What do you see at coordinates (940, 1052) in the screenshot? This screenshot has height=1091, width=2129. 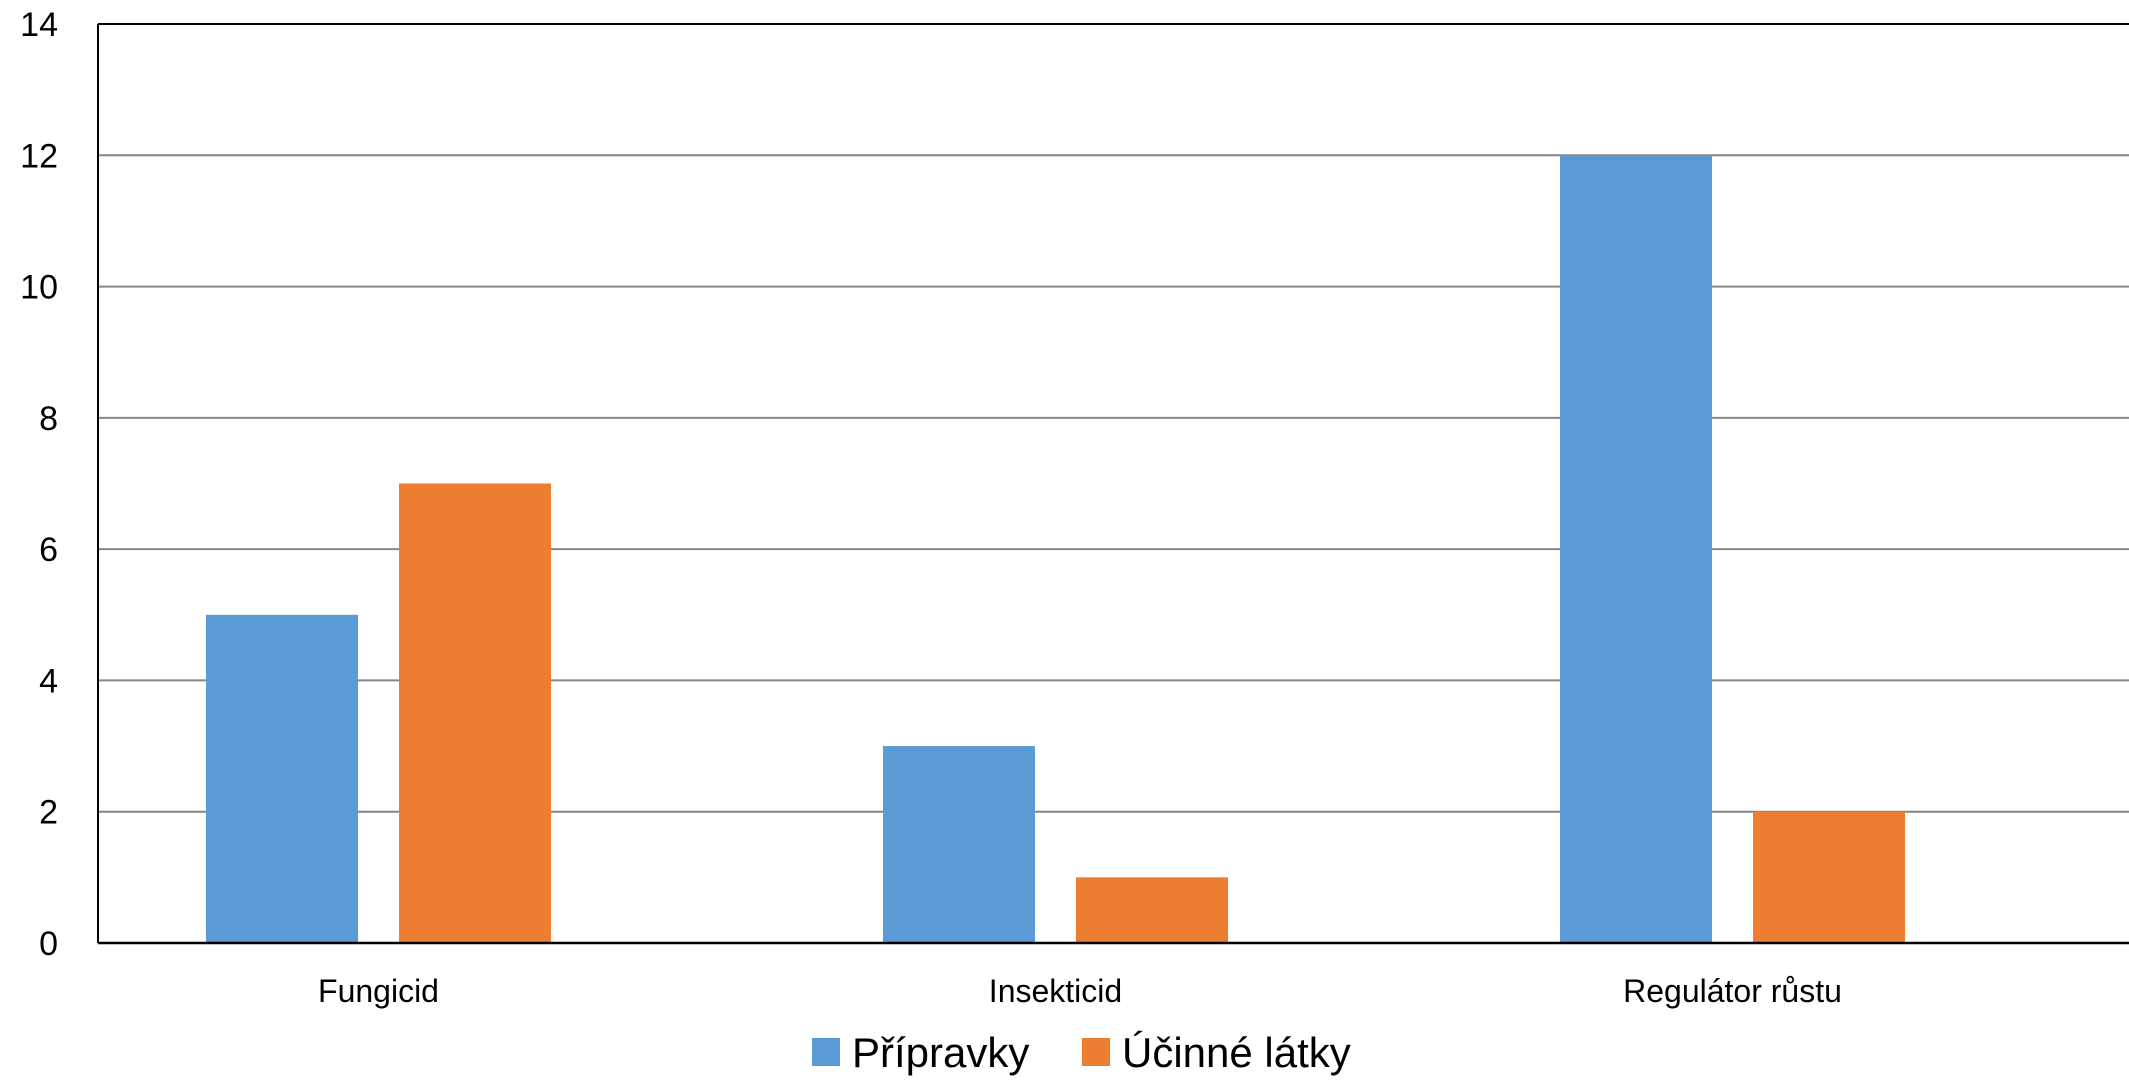 I see `legend-label-1: Přípravky` at bounding box center [940, 1052].